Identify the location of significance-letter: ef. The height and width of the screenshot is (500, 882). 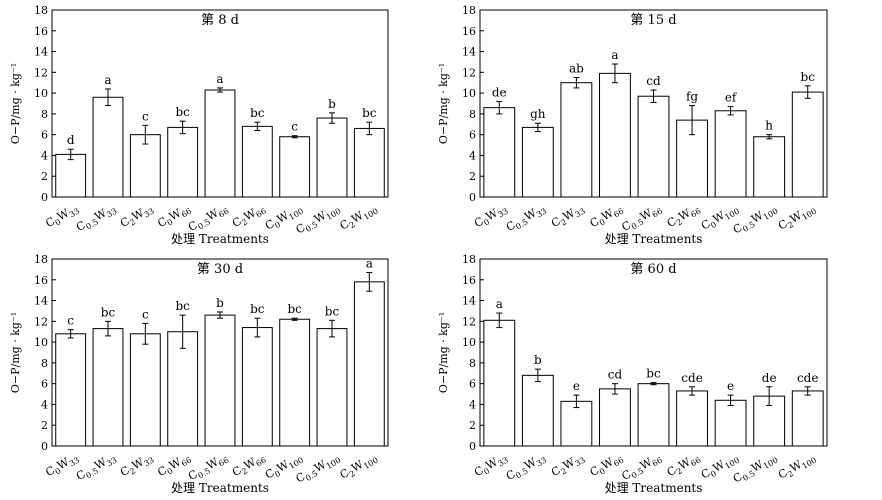
(731, 98).